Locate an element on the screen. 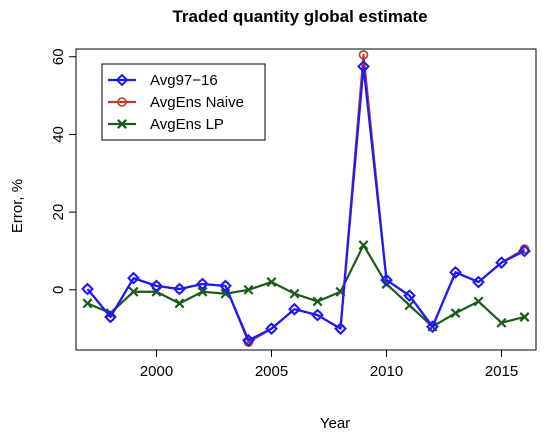  y-tick-label-40: 40 is located at coordinates (58, 134).